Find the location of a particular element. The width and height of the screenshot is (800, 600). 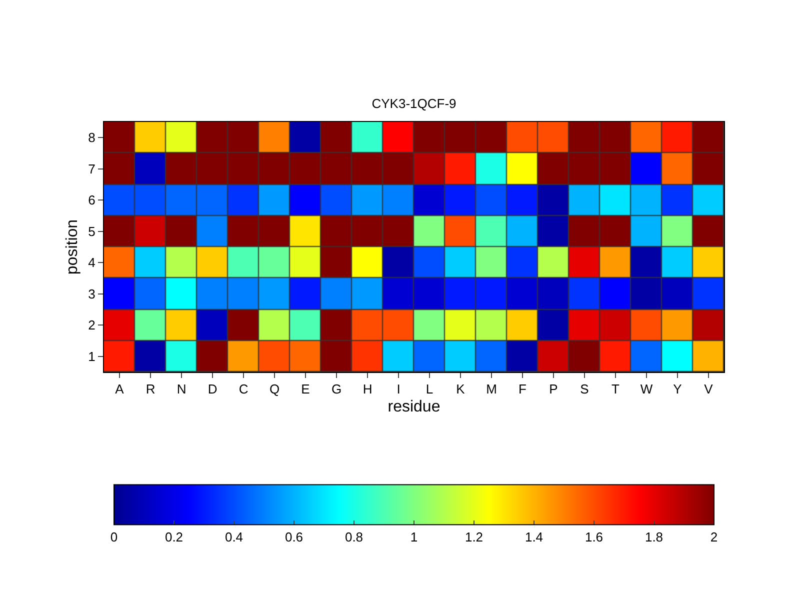

x-tick-label: N is located at coordinates (181, 389).